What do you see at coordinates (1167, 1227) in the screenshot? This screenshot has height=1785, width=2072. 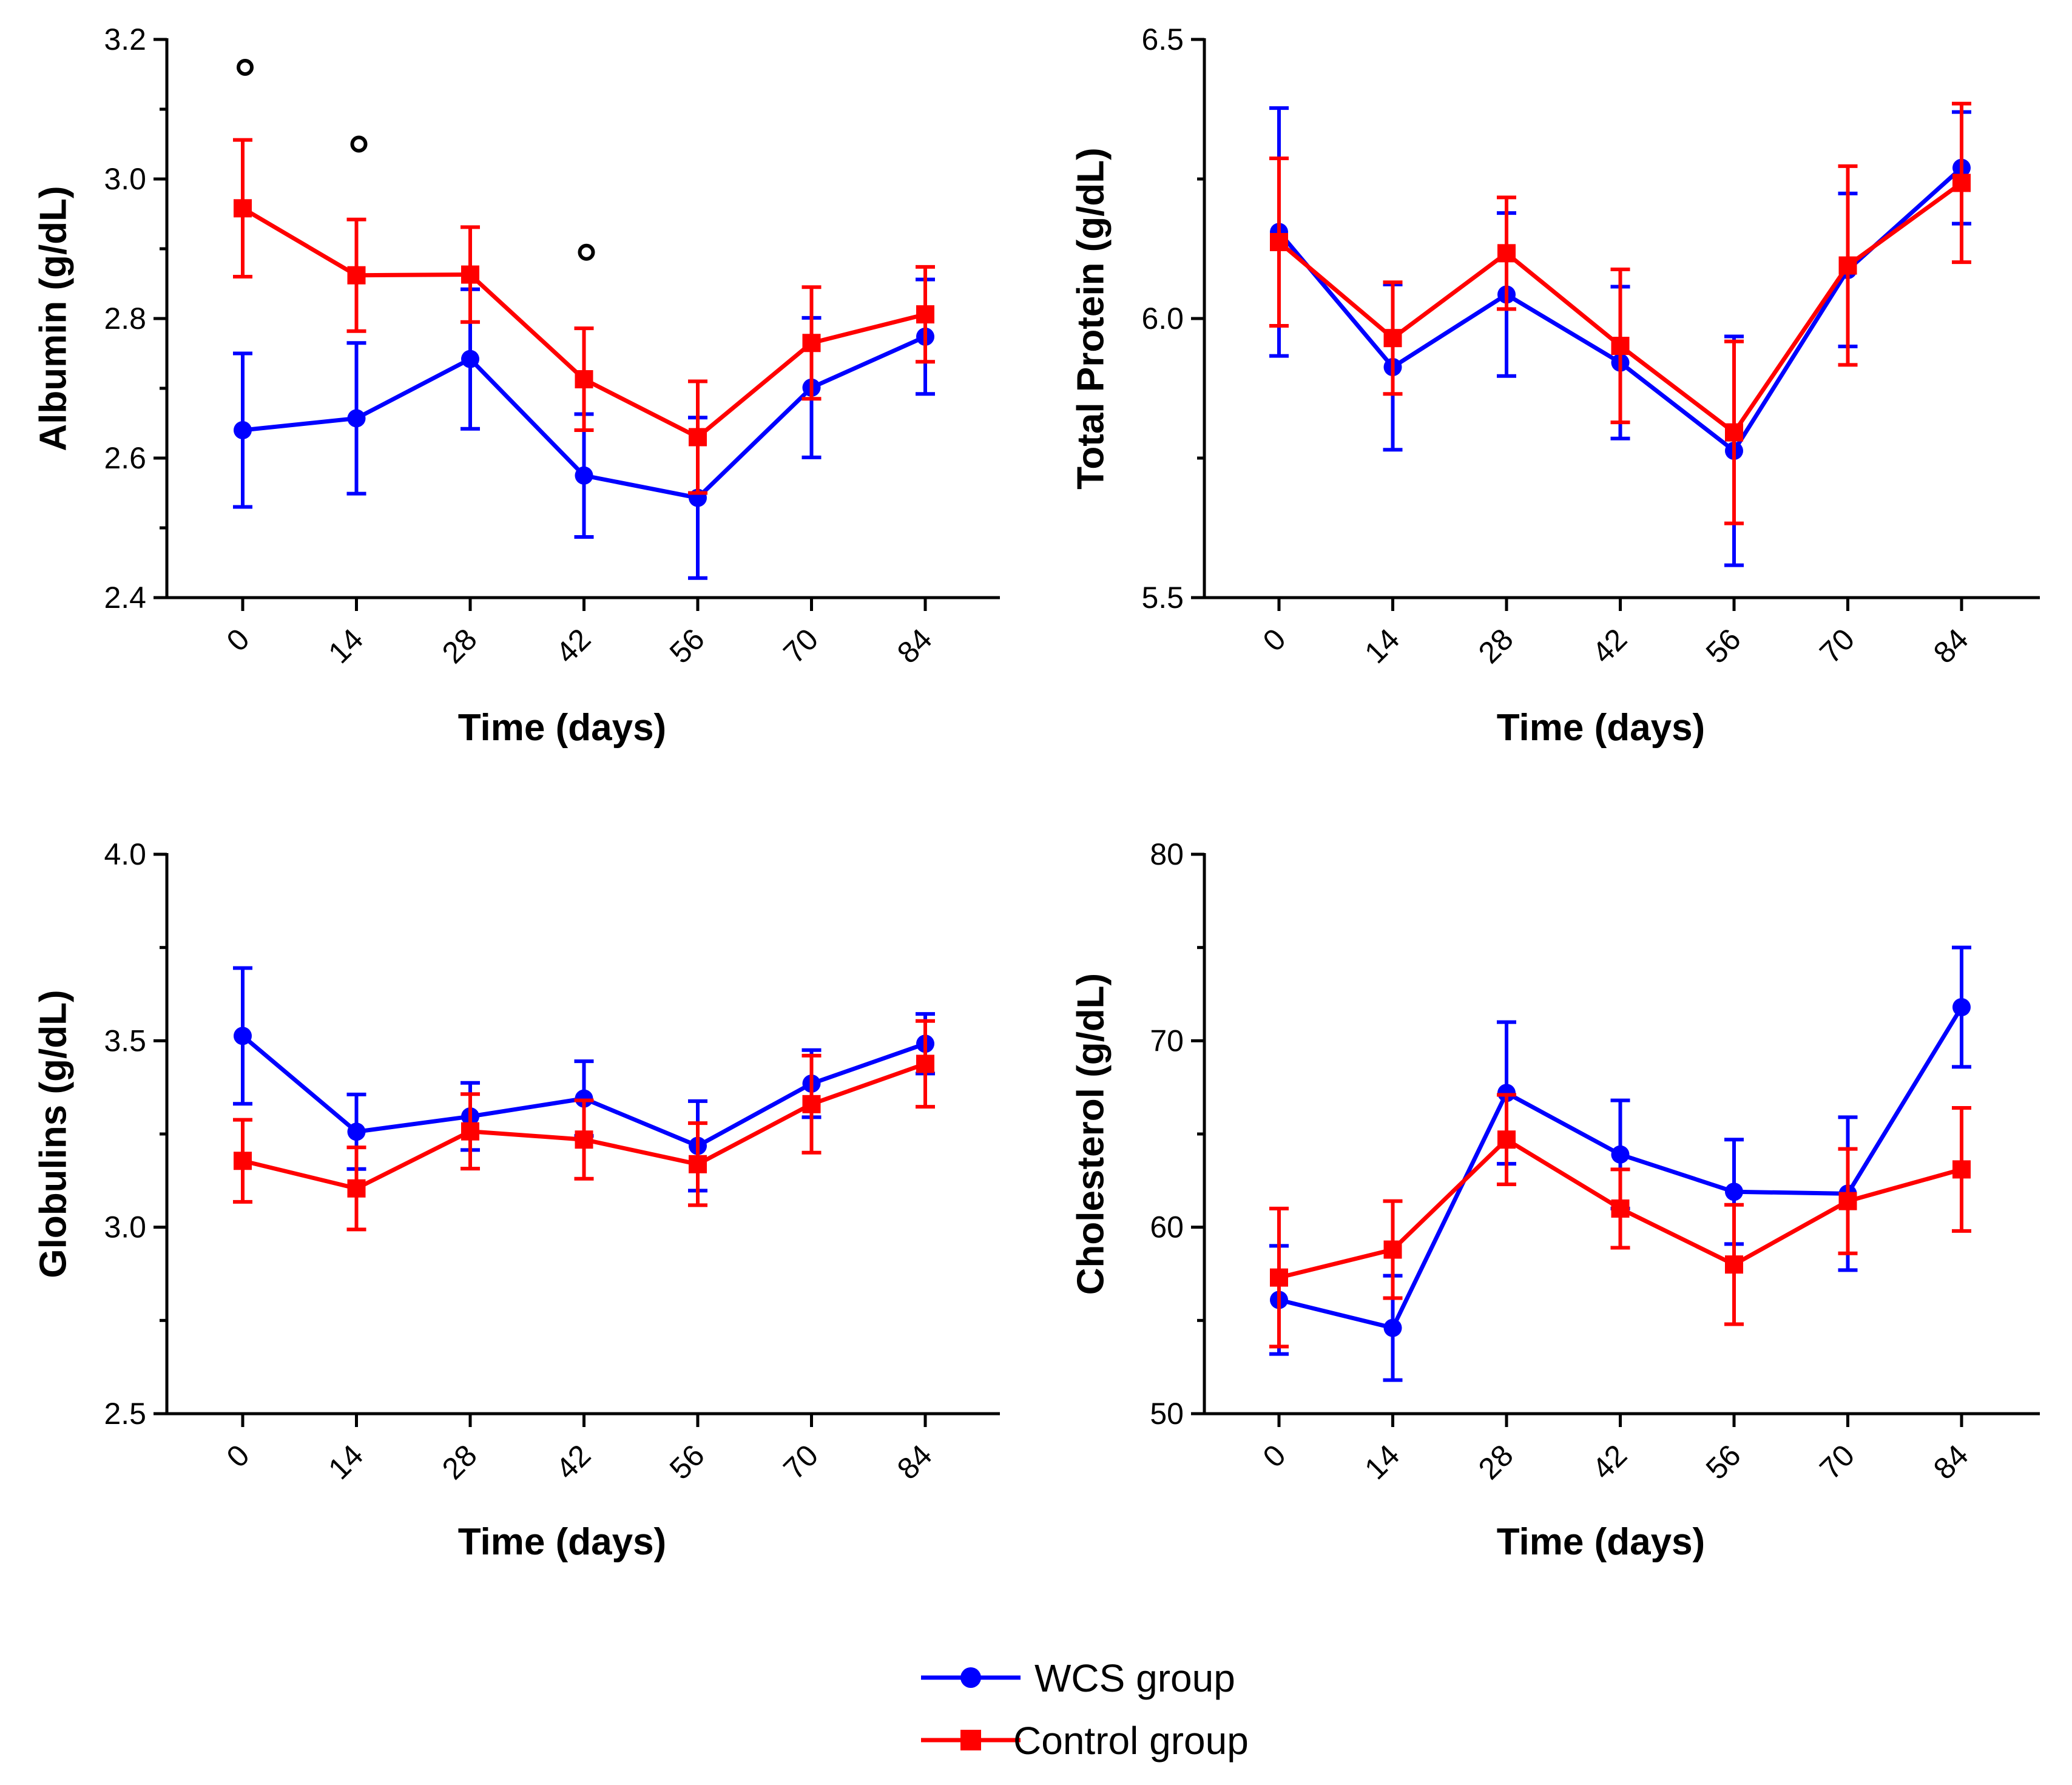 I see `y-tick-label: 60` at bounding box center [1167, 1227].